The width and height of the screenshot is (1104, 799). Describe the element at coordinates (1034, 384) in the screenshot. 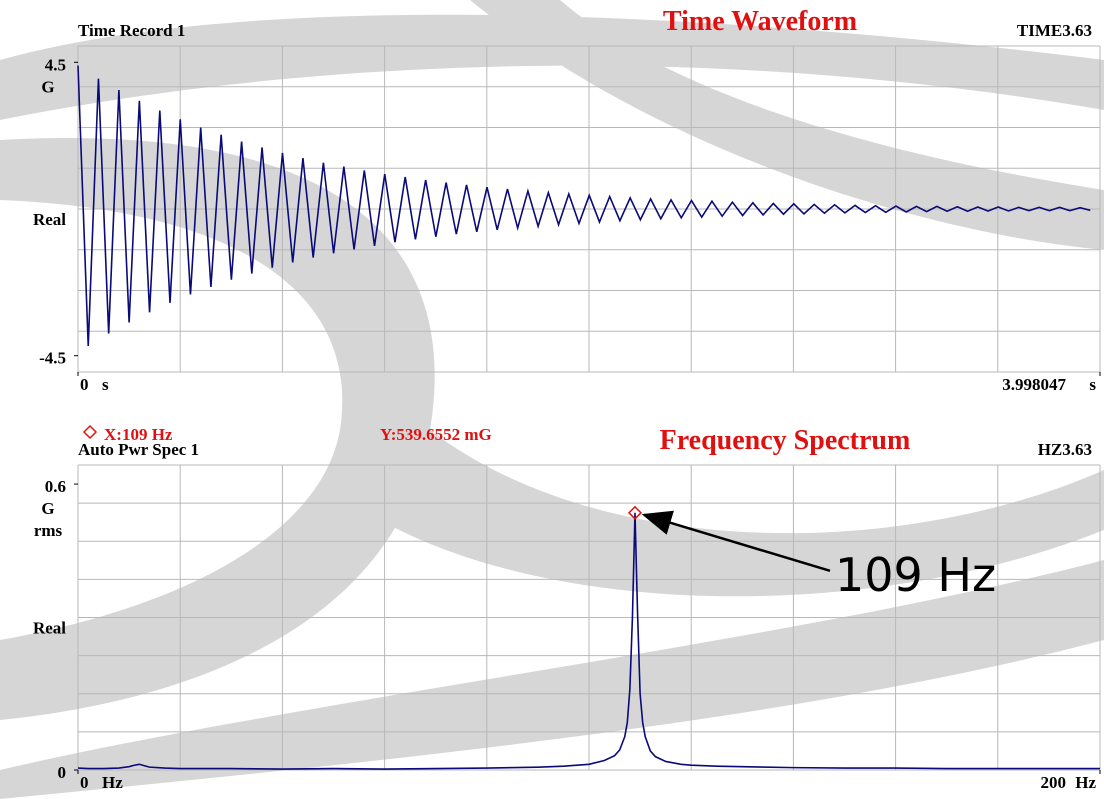

I see `x-tick-label: 3.998047` at that location.